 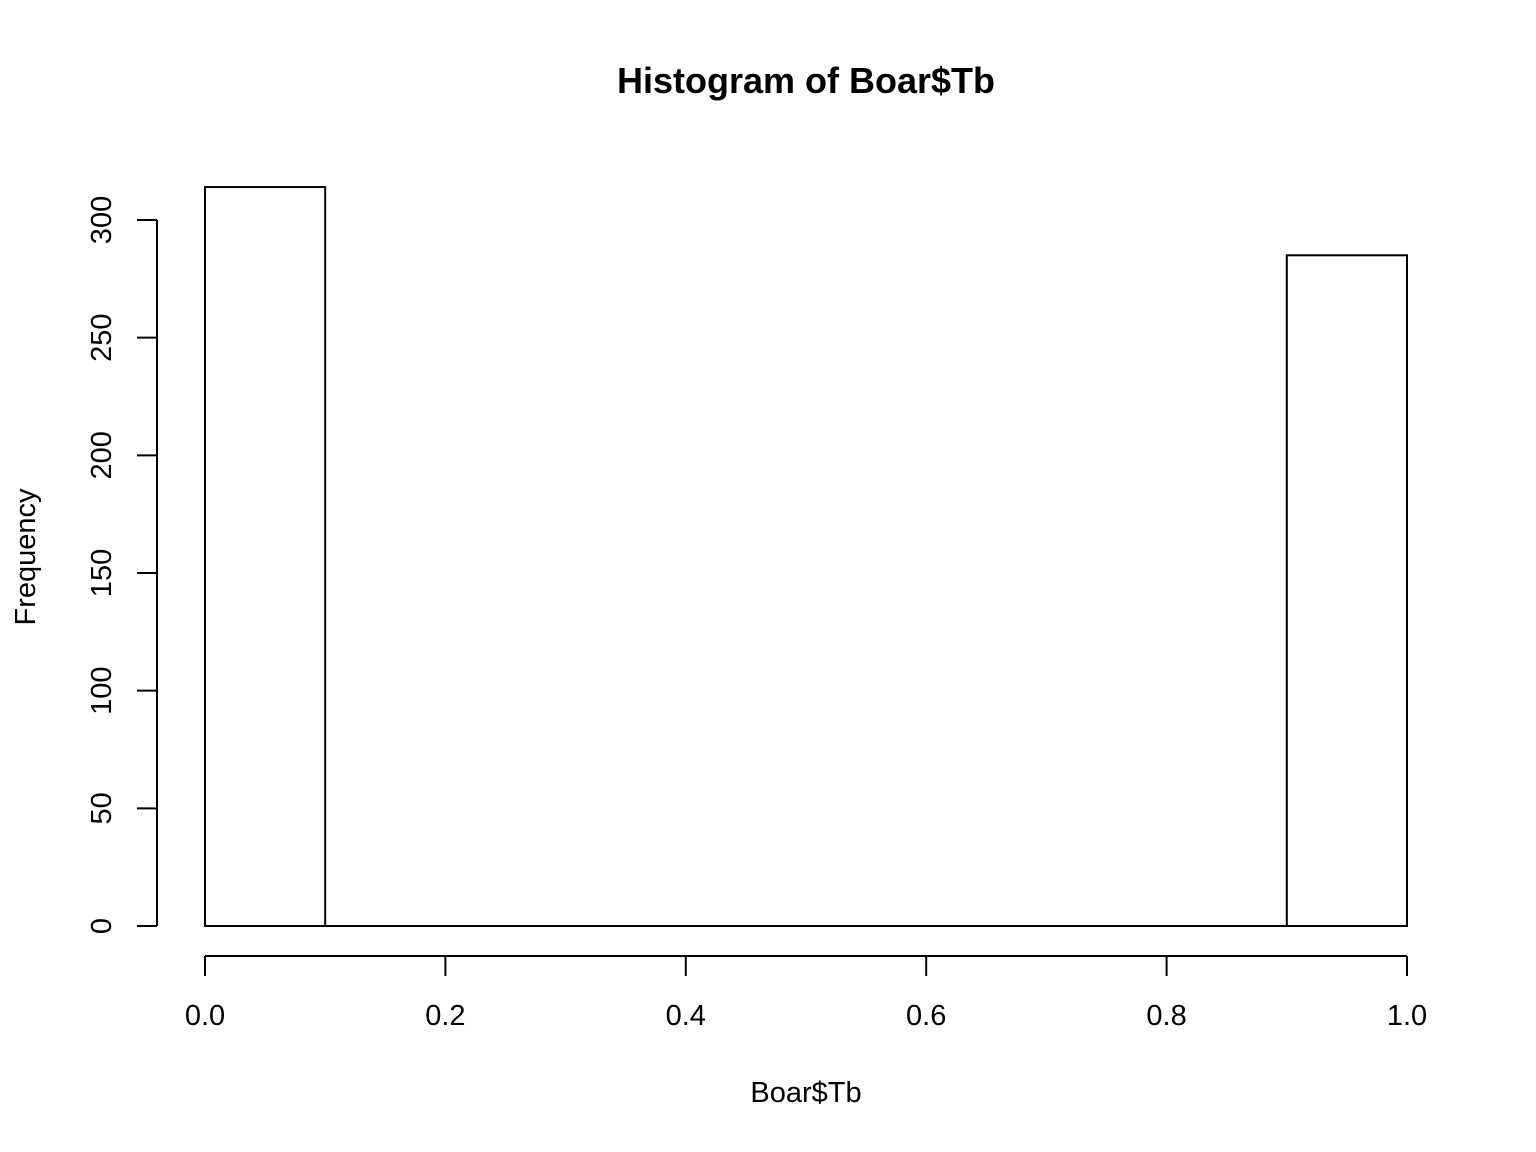 What do you see at coordinates (102, 926) in the screenshot?
I see `y-tick-label: 0` at bounding box center [102, 926].